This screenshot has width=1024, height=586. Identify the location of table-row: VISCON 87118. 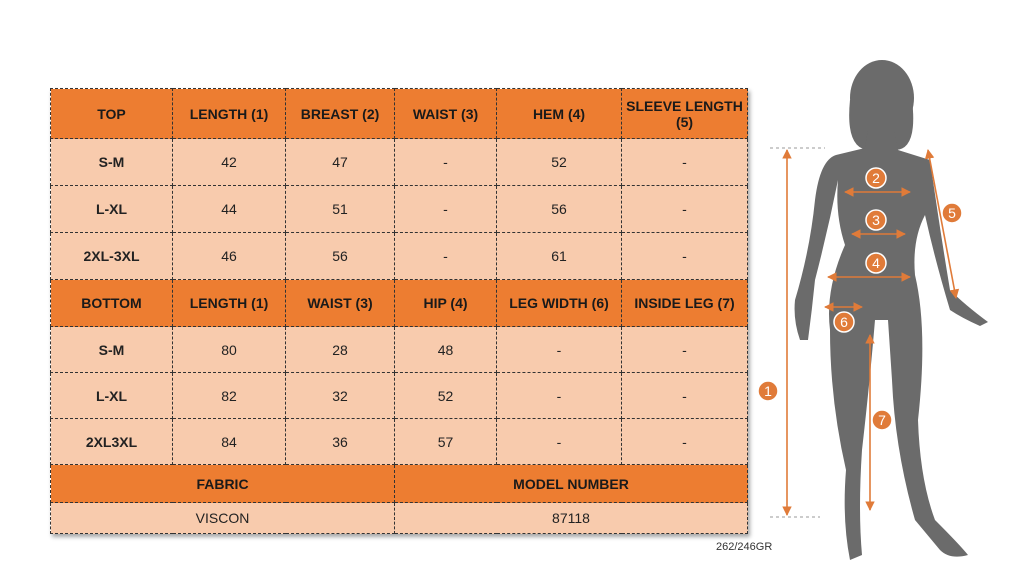
(399, 518).